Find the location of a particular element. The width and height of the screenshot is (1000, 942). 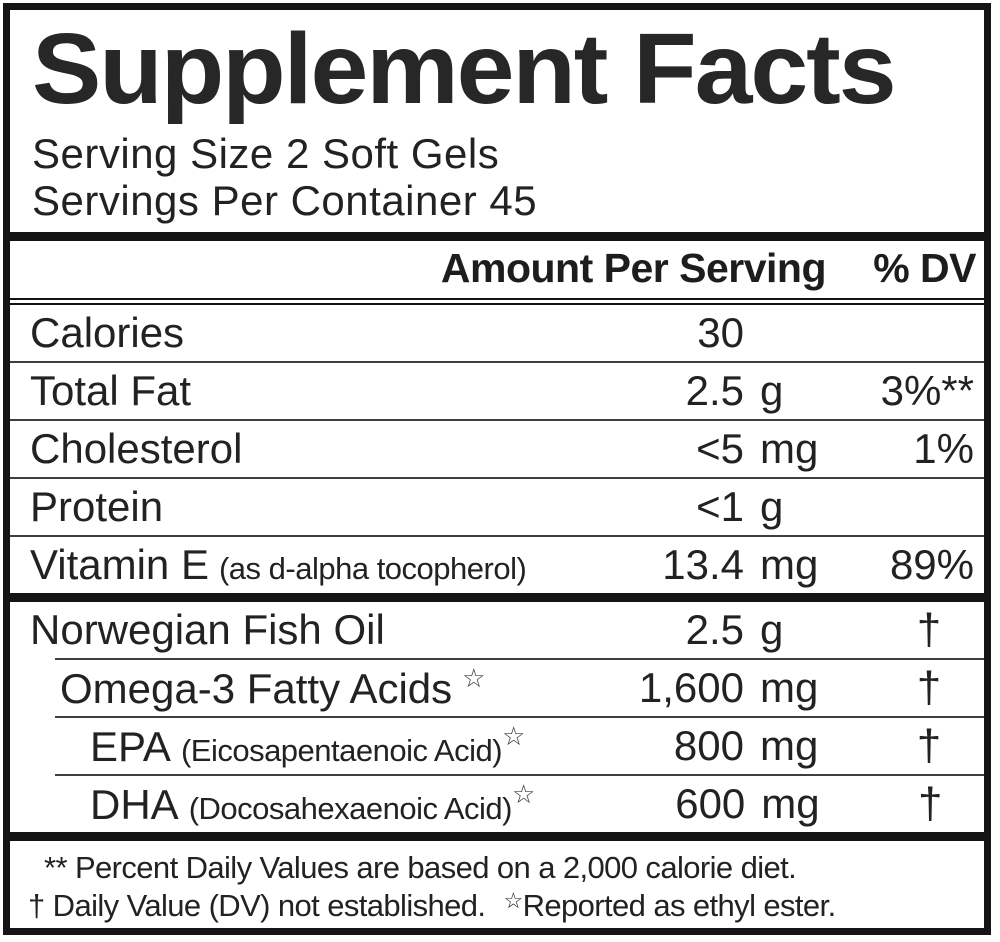

amount-value: <5 is located at coordinates (720, 449).